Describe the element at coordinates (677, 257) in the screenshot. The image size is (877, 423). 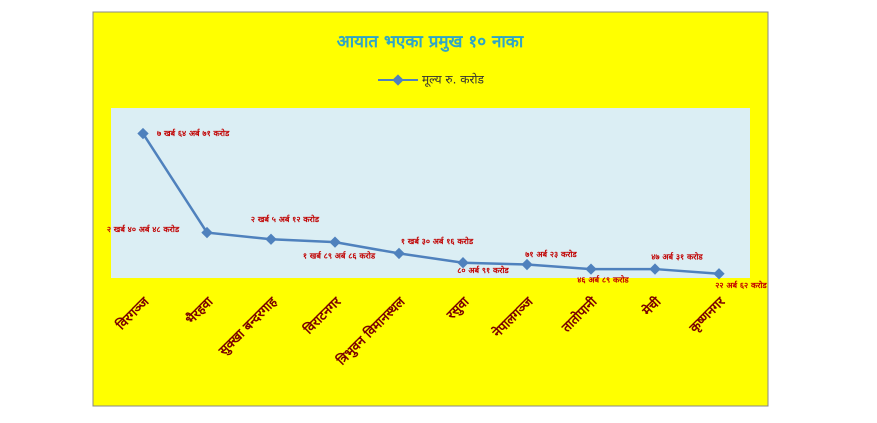
I see `data-label: ४७ अर्ब ३१ करोड` at that location.